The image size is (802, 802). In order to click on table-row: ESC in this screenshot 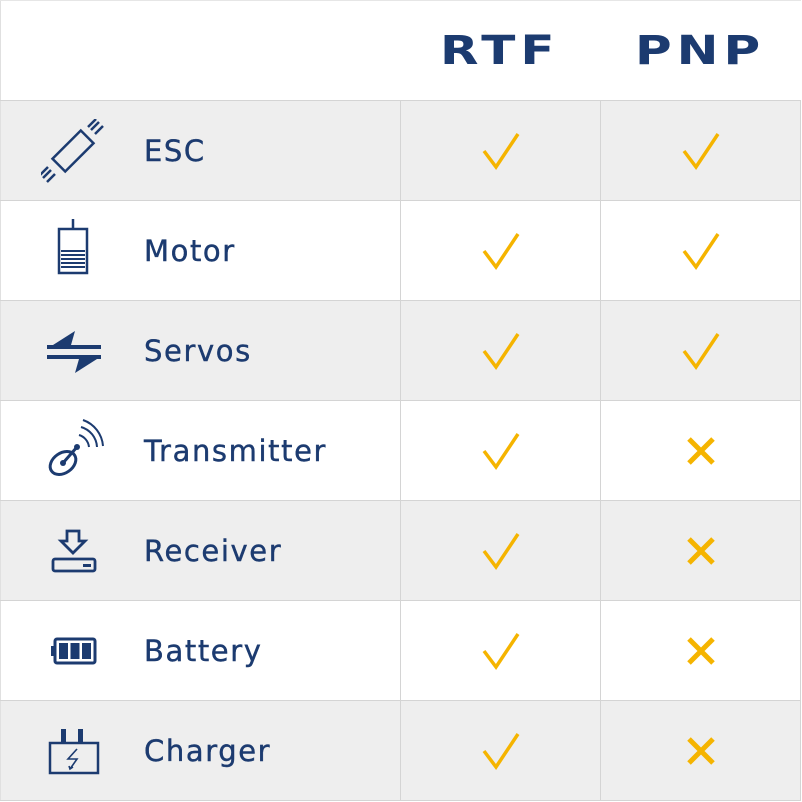, I will do `click(400, 150)`.